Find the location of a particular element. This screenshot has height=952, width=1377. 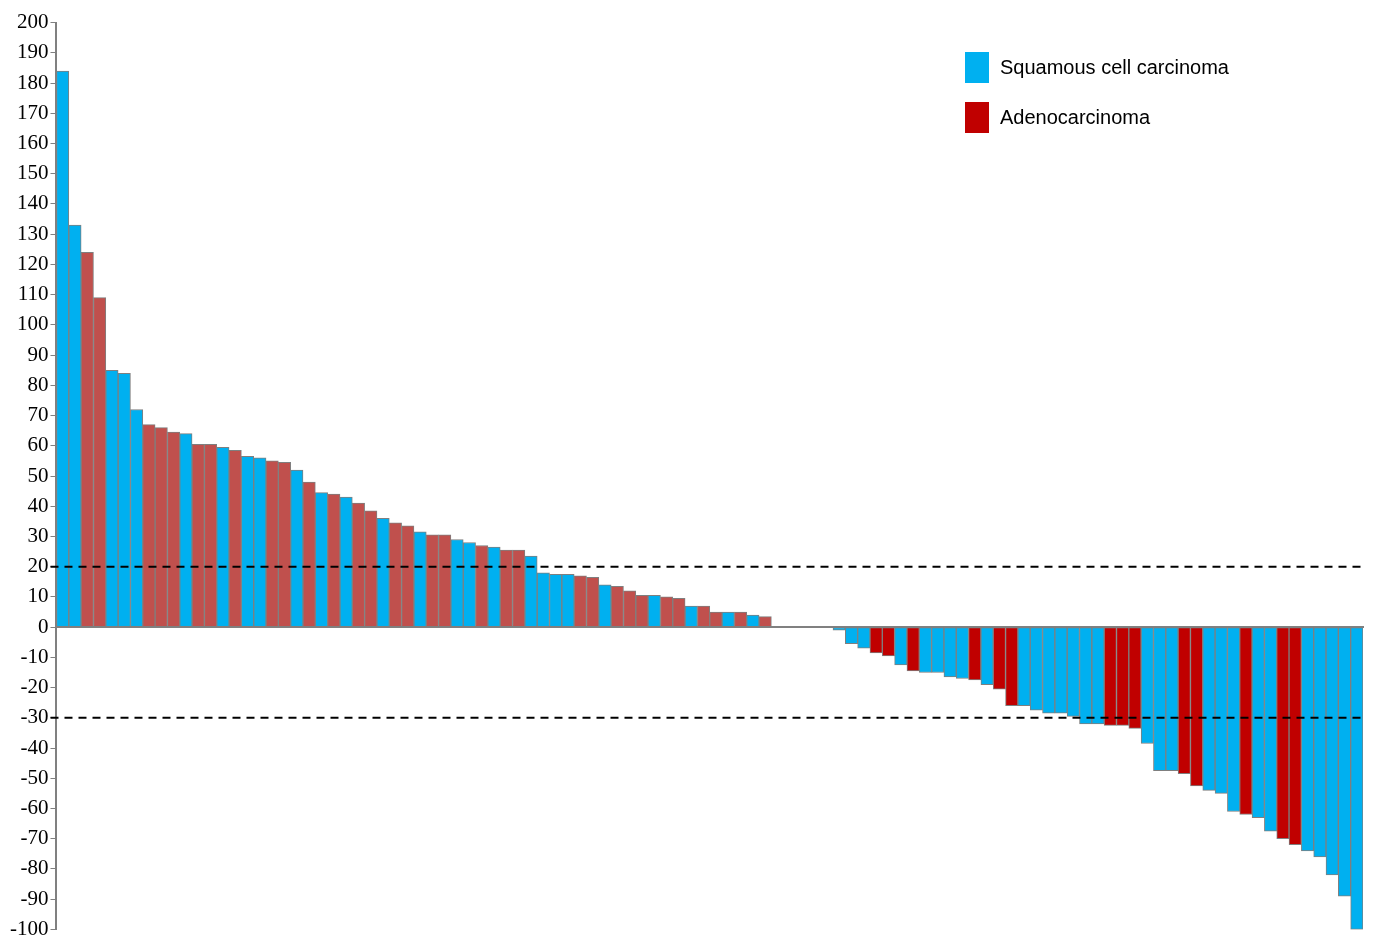

y-tick-label: -30 is located at coordinates (34, 716).